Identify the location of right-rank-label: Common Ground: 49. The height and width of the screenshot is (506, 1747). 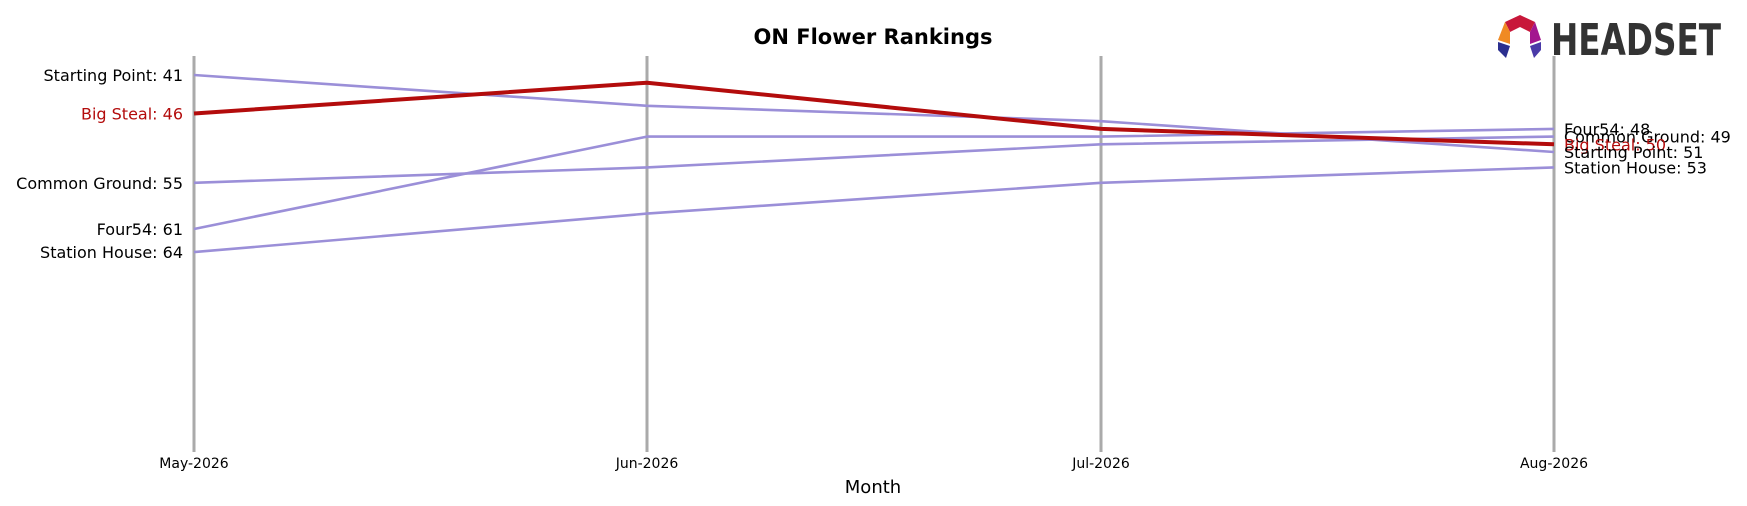
(1647, 137).